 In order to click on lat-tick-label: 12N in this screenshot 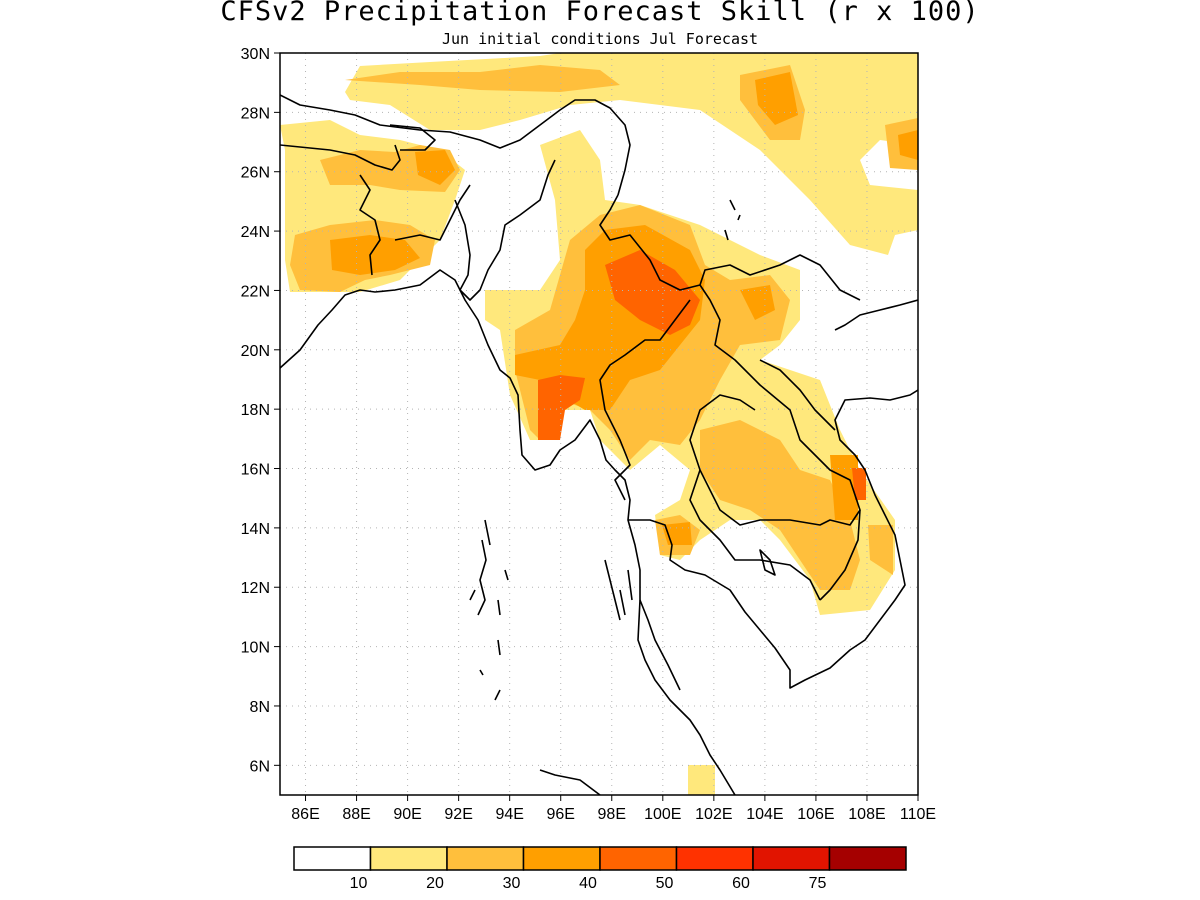, I will do `click(255, 588)`.